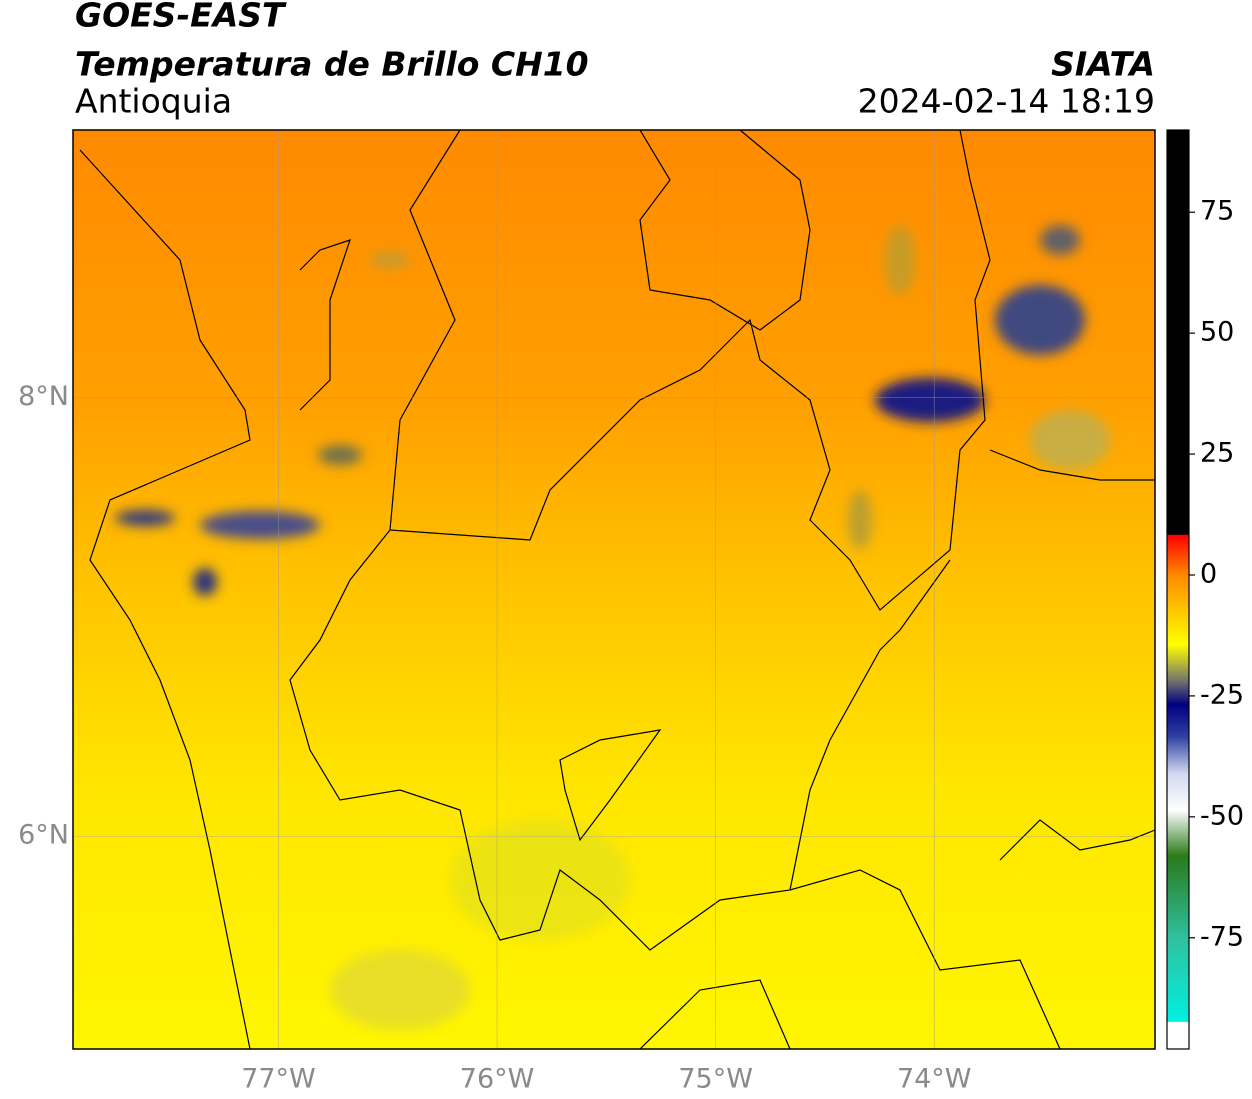 The width and height of the screenshot is (1252, 1099). I want to click on colorbar-tick-label: -25, so click(1222, 694).